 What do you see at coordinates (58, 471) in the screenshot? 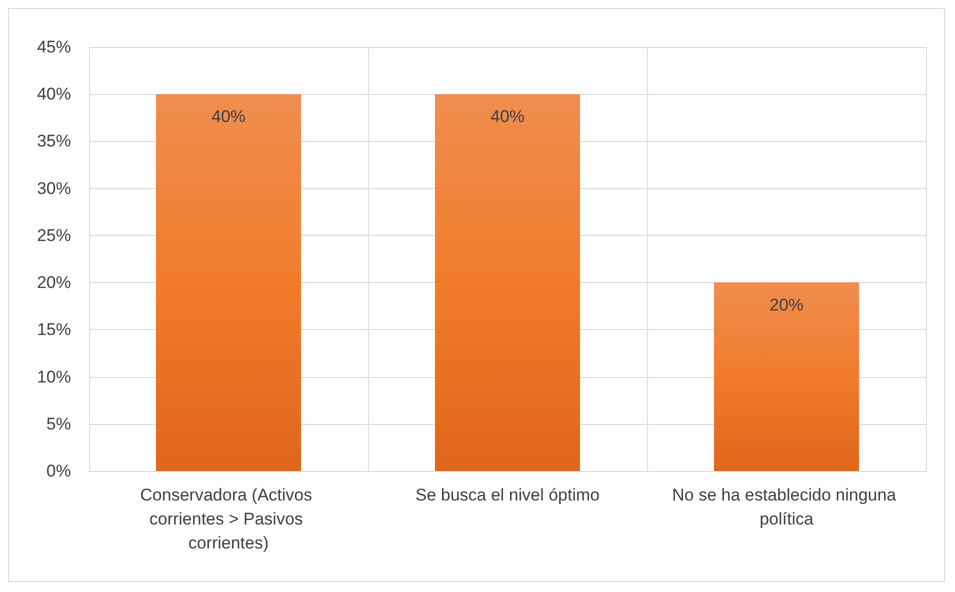
I see `y-tick-label: 0%` at bounding box center [58, 471].